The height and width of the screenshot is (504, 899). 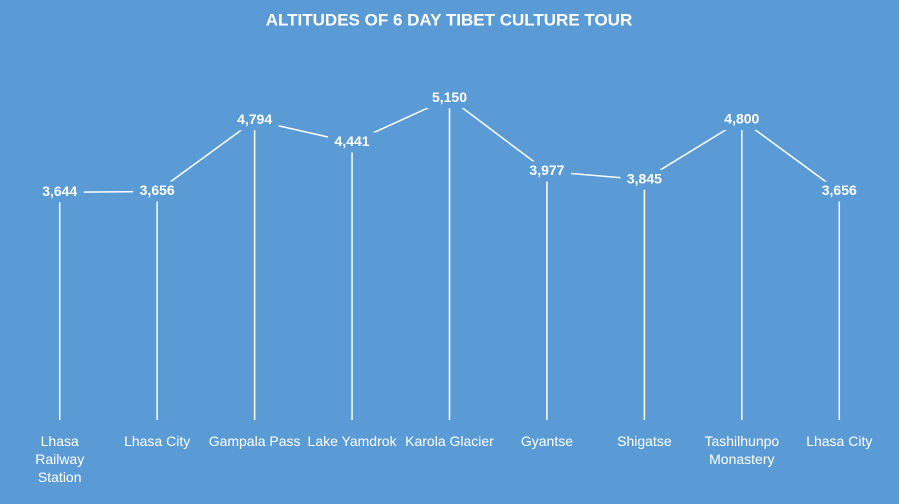 I want to click on data-label: 3,845, so click(x=644, y=178).